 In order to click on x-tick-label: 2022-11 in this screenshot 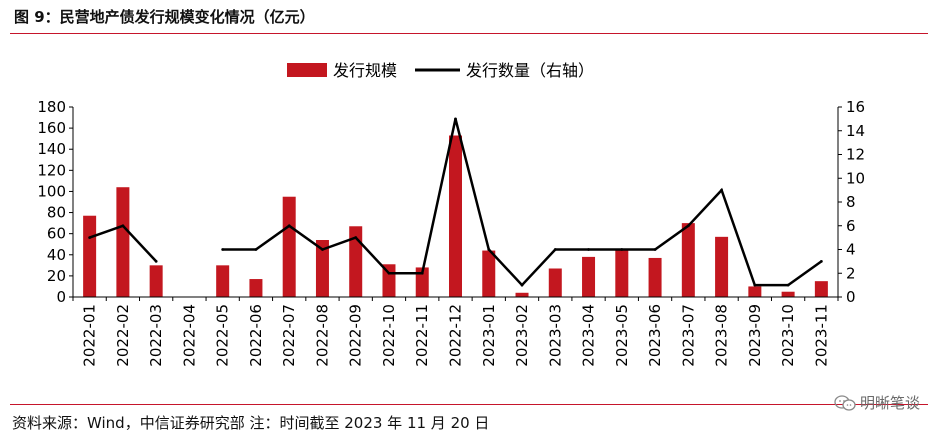, I will do `click(422, 335)`.